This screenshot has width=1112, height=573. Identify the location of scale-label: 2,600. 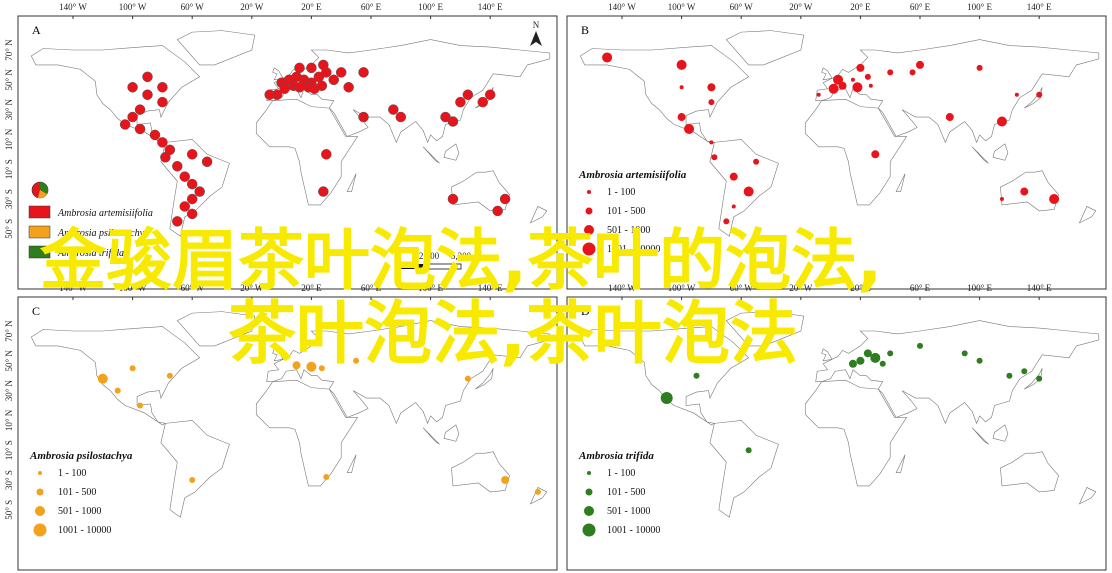
(429, 256).